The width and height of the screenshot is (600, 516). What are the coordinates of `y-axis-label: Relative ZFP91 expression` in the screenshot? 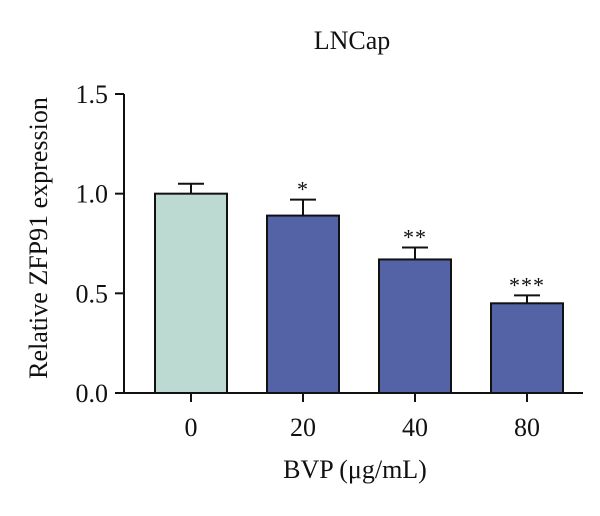 It's located at (38, 238).